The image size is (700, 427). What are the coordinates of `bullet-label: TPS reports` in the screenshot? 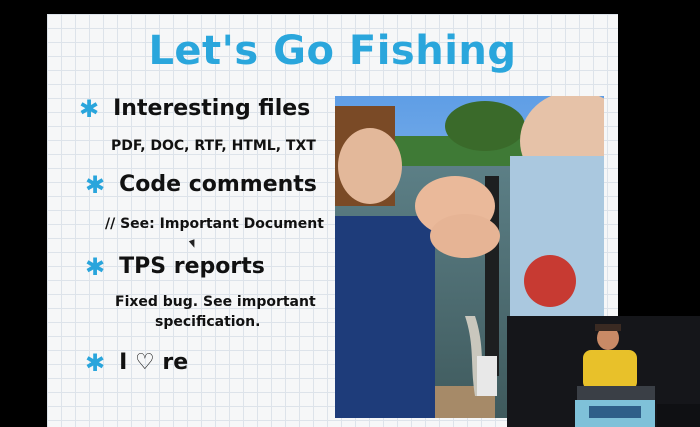 It's located at (192, 266).